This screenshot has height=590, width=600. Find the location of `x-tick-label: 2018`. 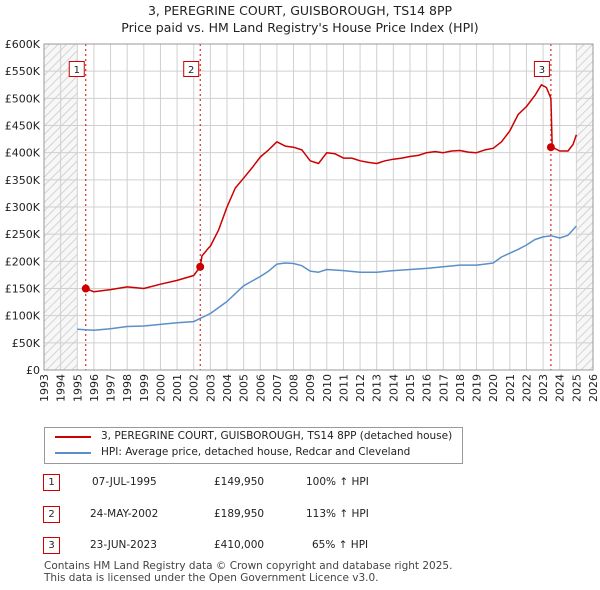

x-tick-label: 2018 is located at coordinates (460, 388).